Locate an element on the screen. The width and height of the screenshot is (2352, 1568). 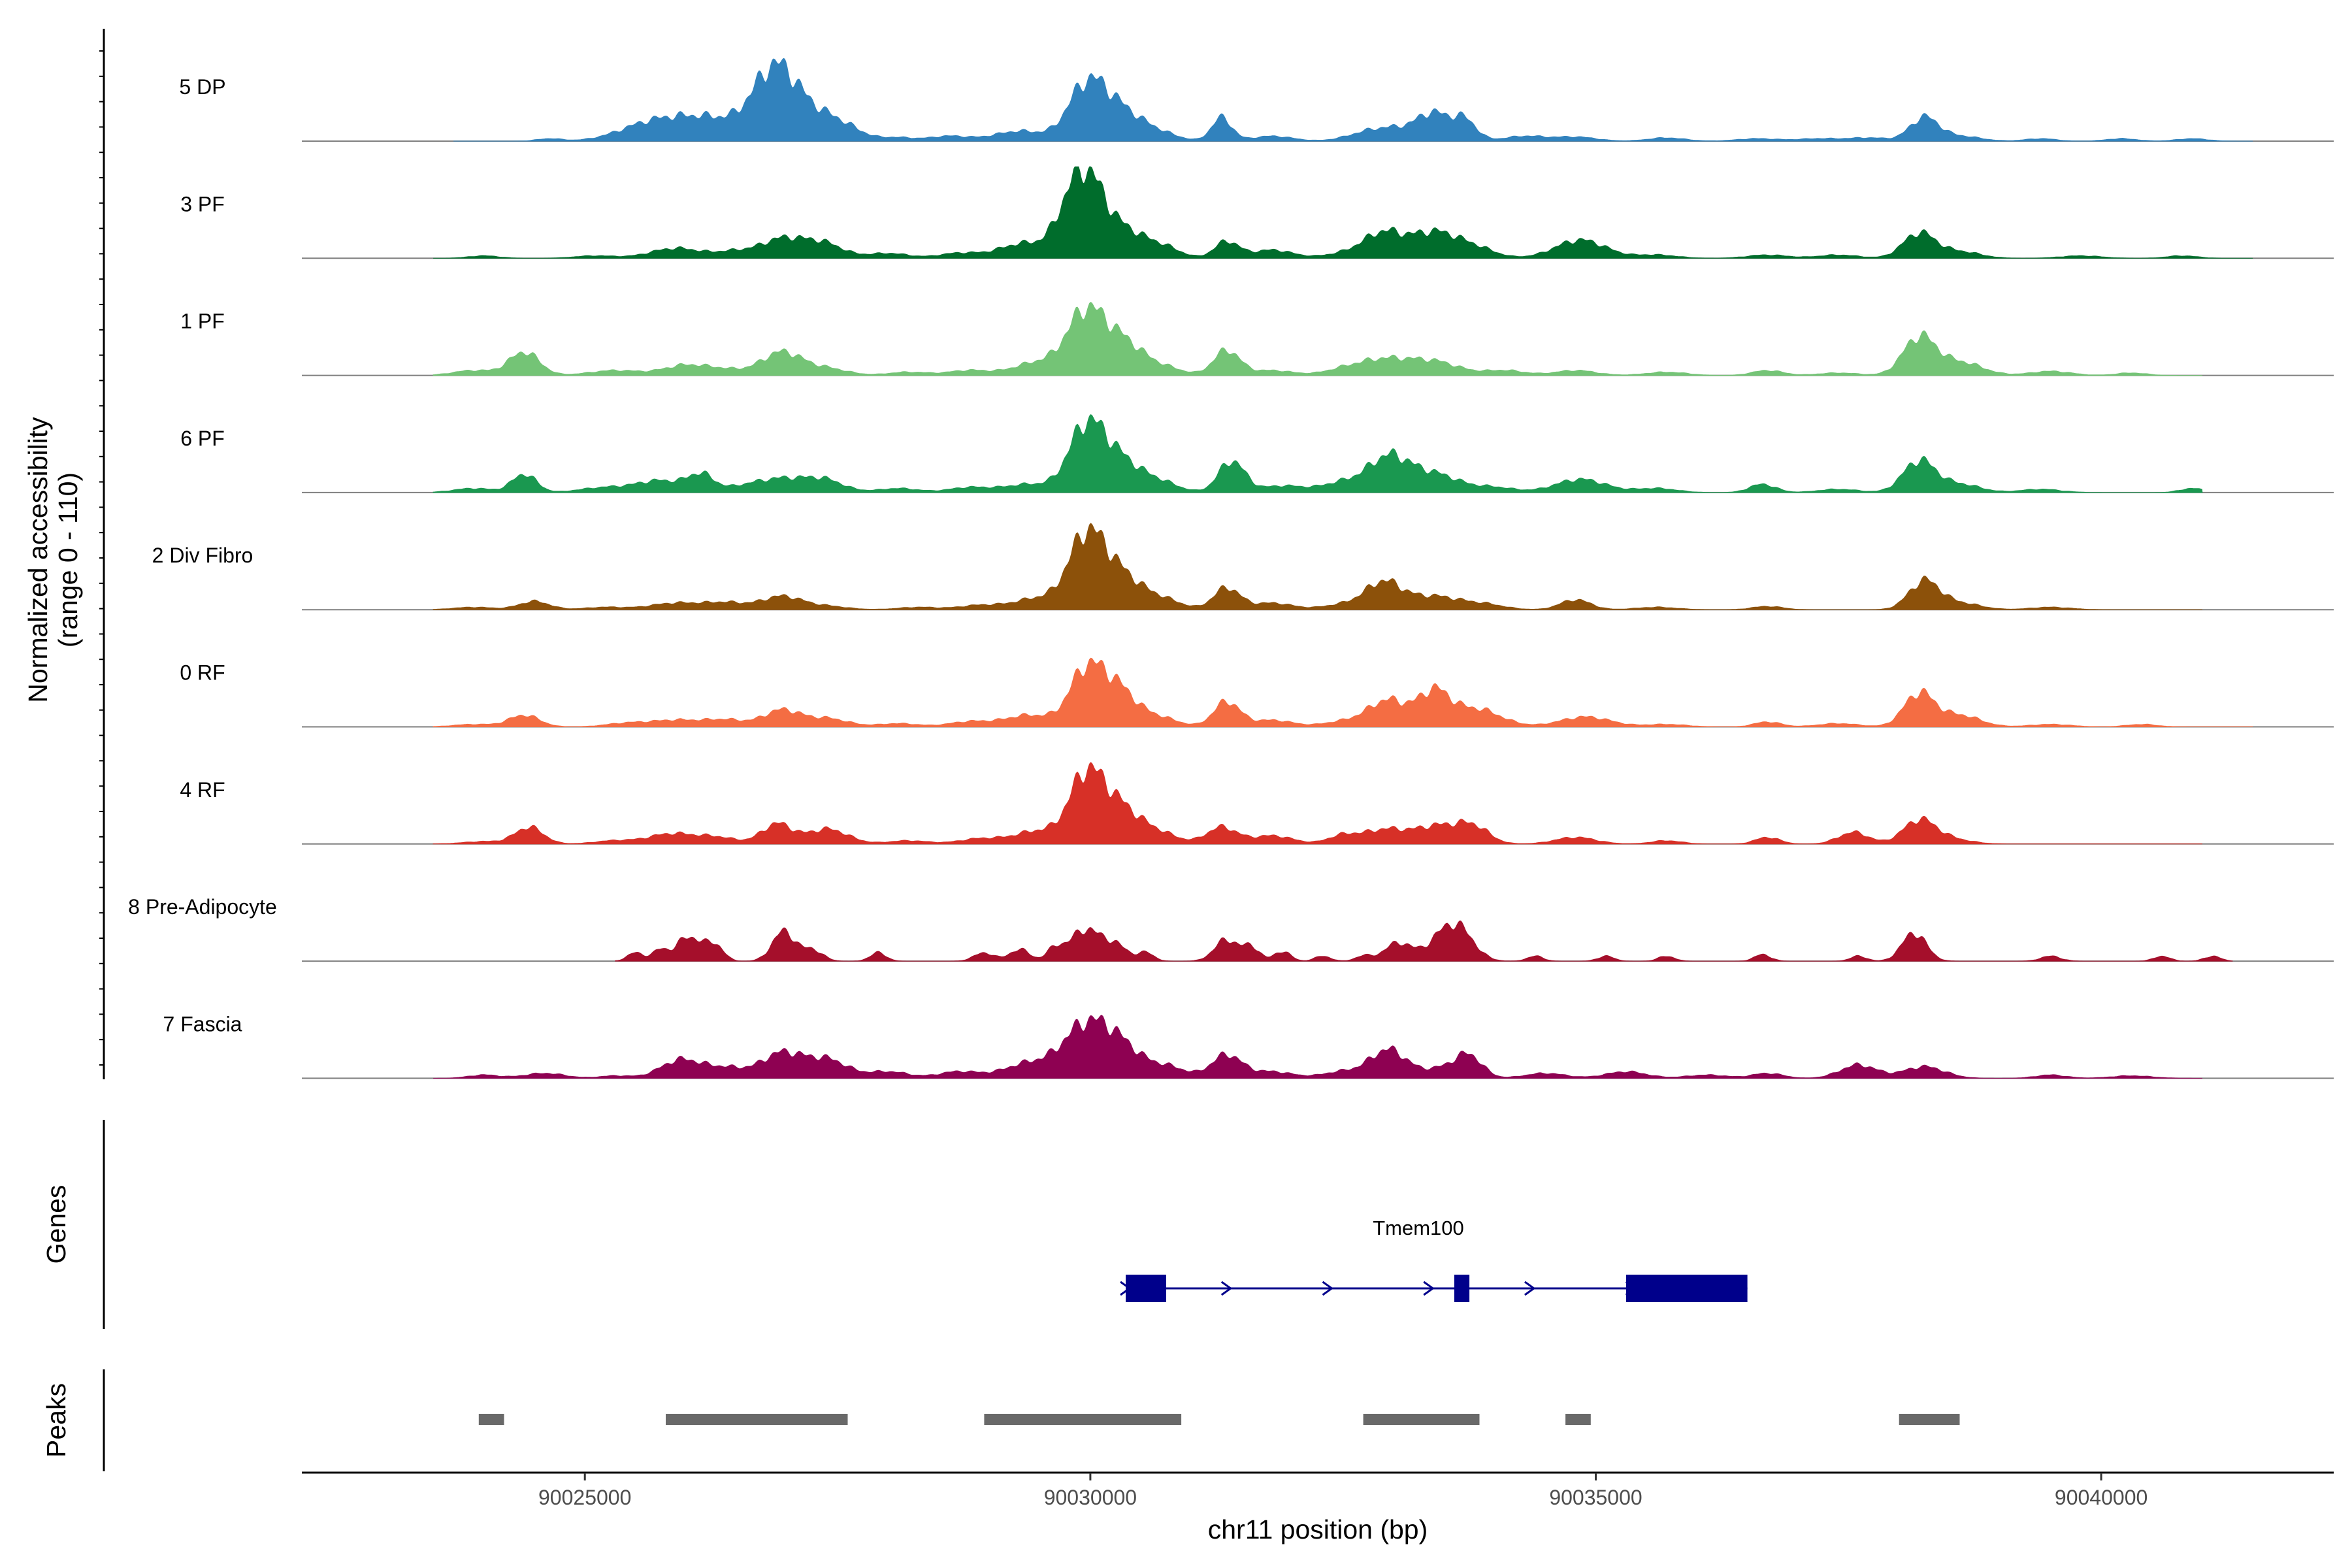
track-8-pre-adipocyte: 8 Pre-Adipocyte is located at coordinates (1231, 928).